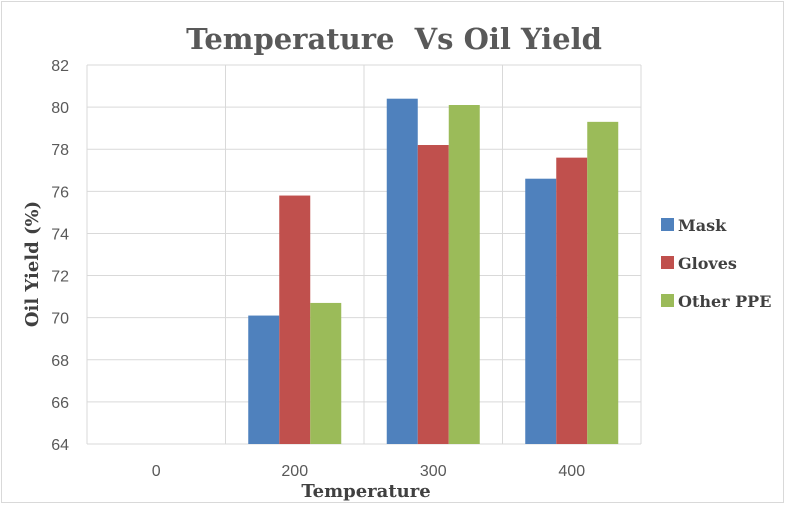  I want to click on y-tick-label: 80, so click(60, 108).